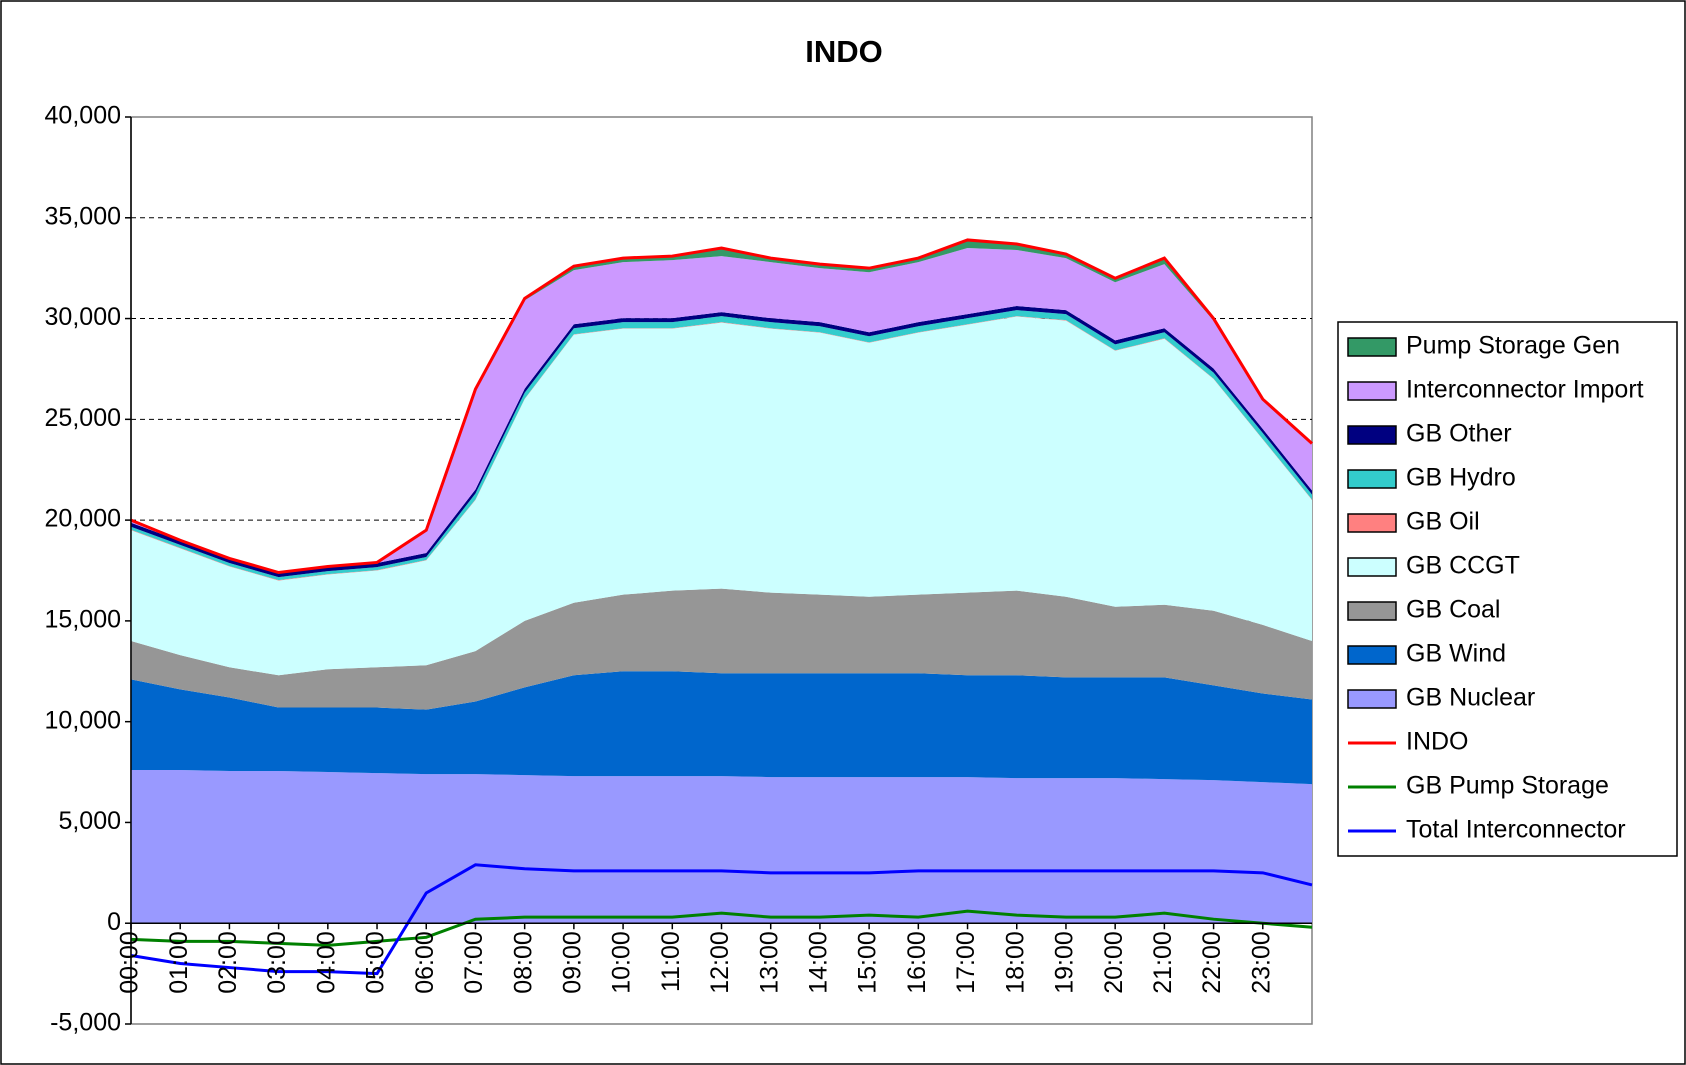  Describe the element at coordinates (326, 962) in the screenshot. I see `x-tick-label: 04:00` at that location.